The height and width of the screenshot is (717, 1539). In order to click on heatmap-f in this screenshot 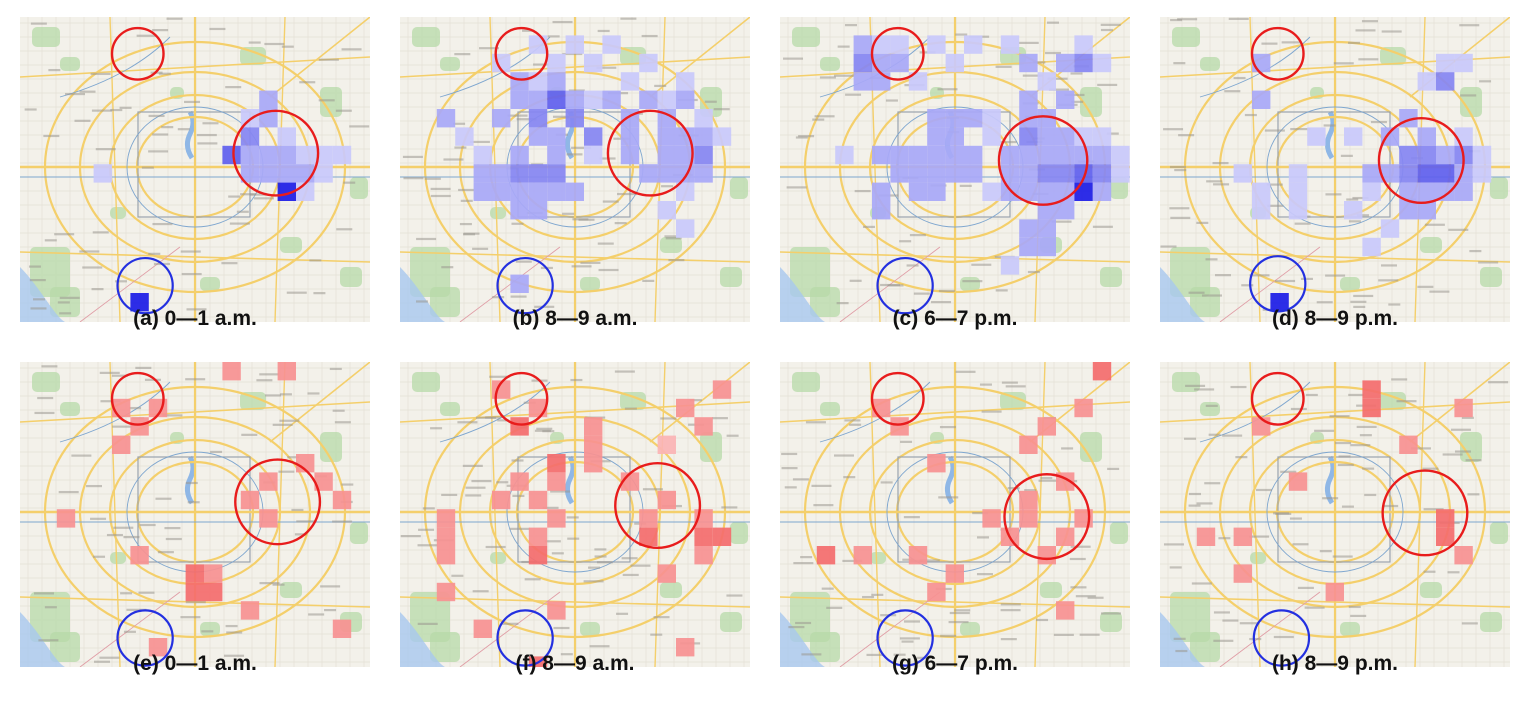, I will do `click(575, 514)`.